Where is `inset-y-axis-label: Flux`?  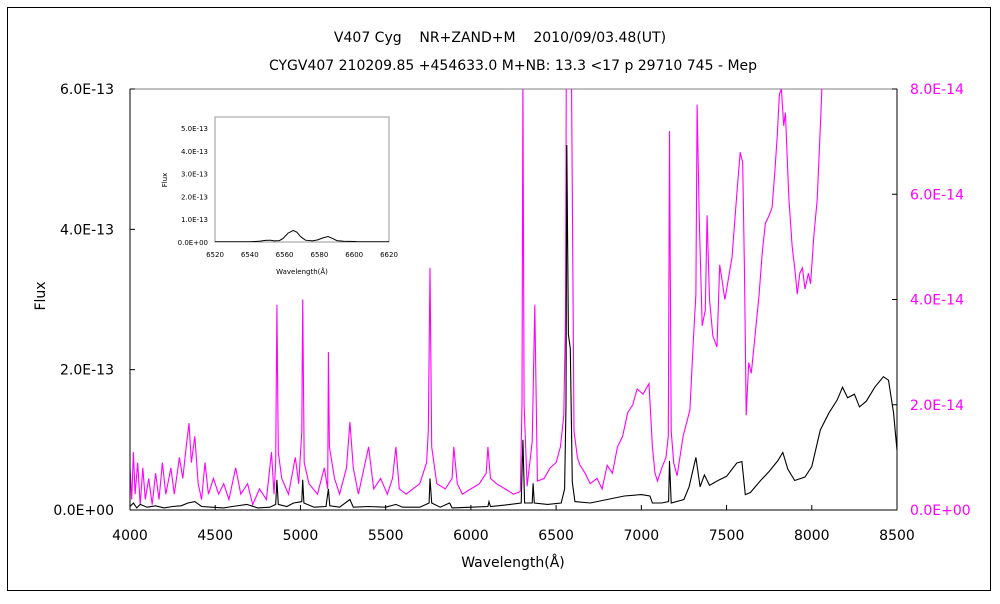
inset-y-axis-label: Flux is located at coordinates (165, 180).